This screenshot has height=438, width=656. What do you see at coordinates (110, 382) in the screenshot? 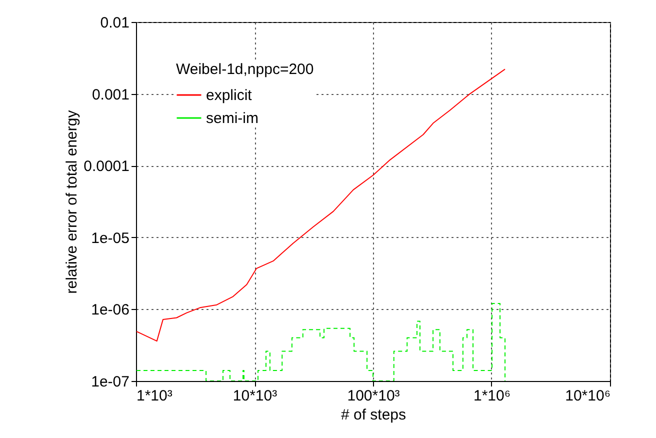
I see `y-tick-label: 1e-07` at bounding box center [110, 382].